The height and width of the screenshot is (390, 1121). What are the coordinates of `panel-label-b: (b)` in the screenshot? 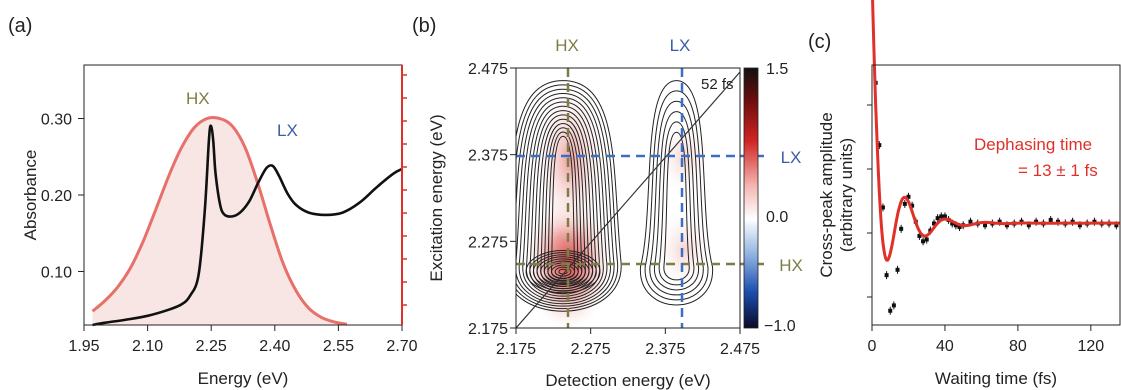 It's located at (424, 26).